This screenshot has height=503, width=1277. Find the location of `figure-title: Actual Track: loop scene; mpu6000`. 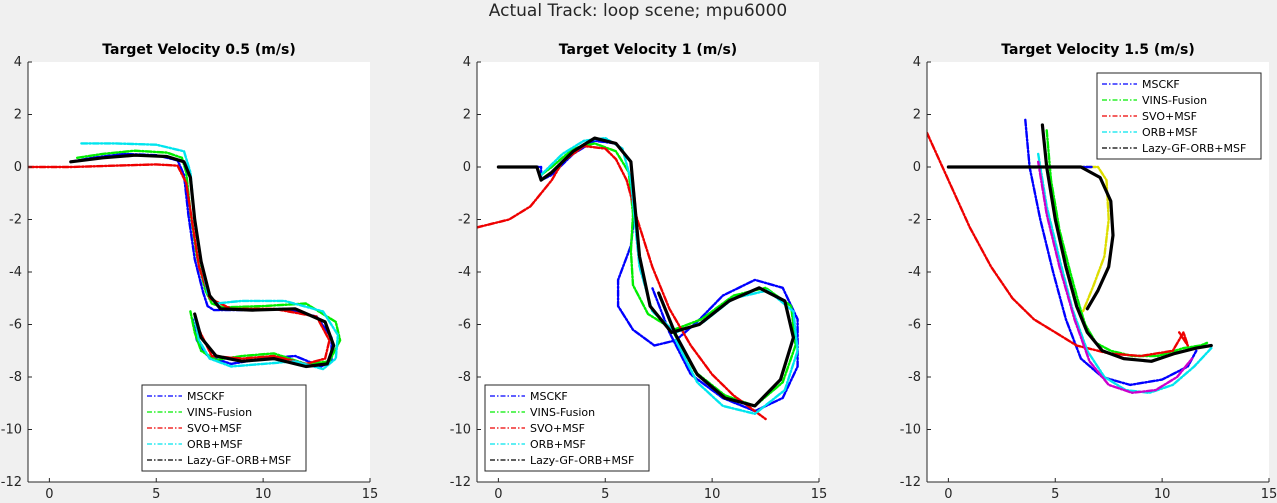

figure-title: Actual Track: loop scene; mpu6000 is located at coordinates (638, 11).